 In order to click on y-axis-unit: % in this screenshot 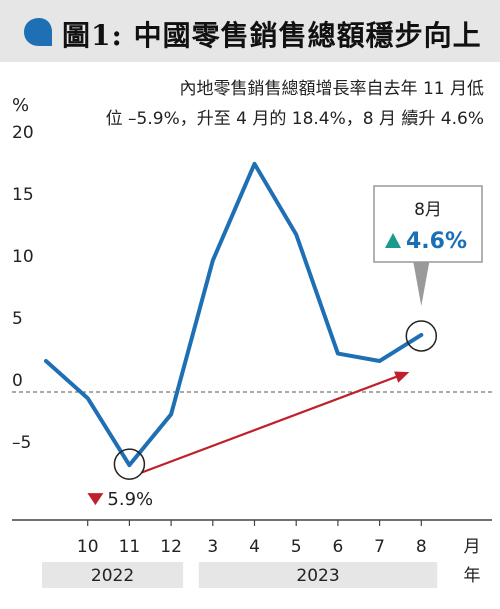, I will do `click(21, 105)`.